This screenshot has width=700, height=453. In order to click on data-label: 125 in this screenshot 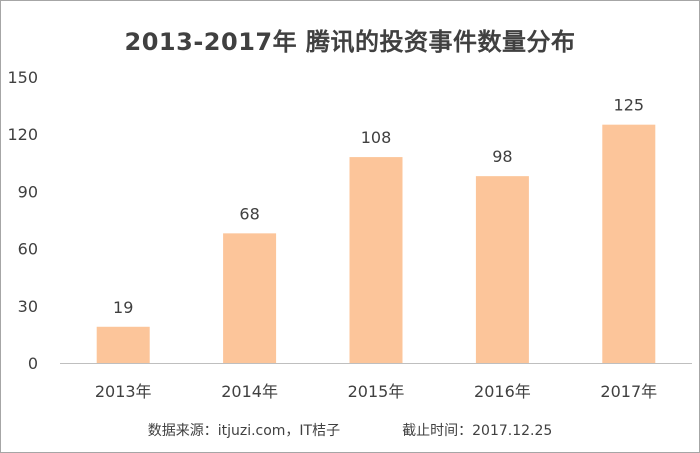, I will do `click(629, 105)`.